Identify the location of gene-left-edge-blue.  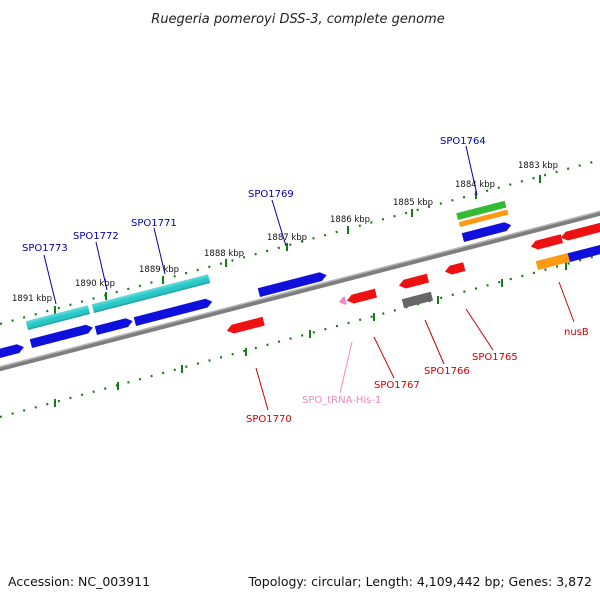
(12, 351).